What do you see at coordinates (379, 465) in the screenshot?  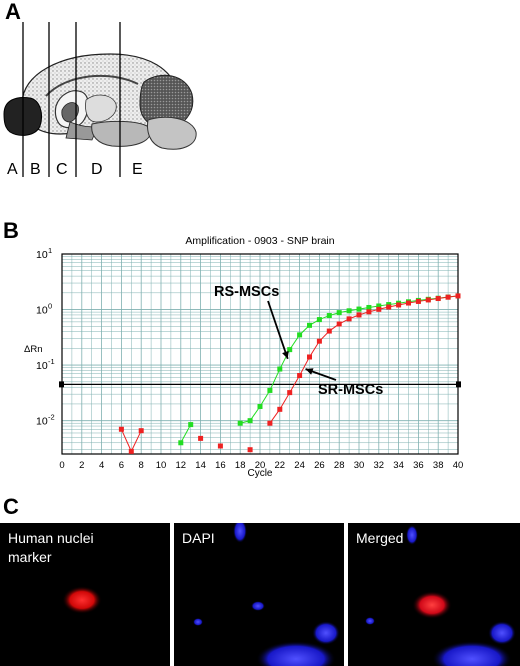 I see `x-tick-label: 32` at bounding box center [379, 465].